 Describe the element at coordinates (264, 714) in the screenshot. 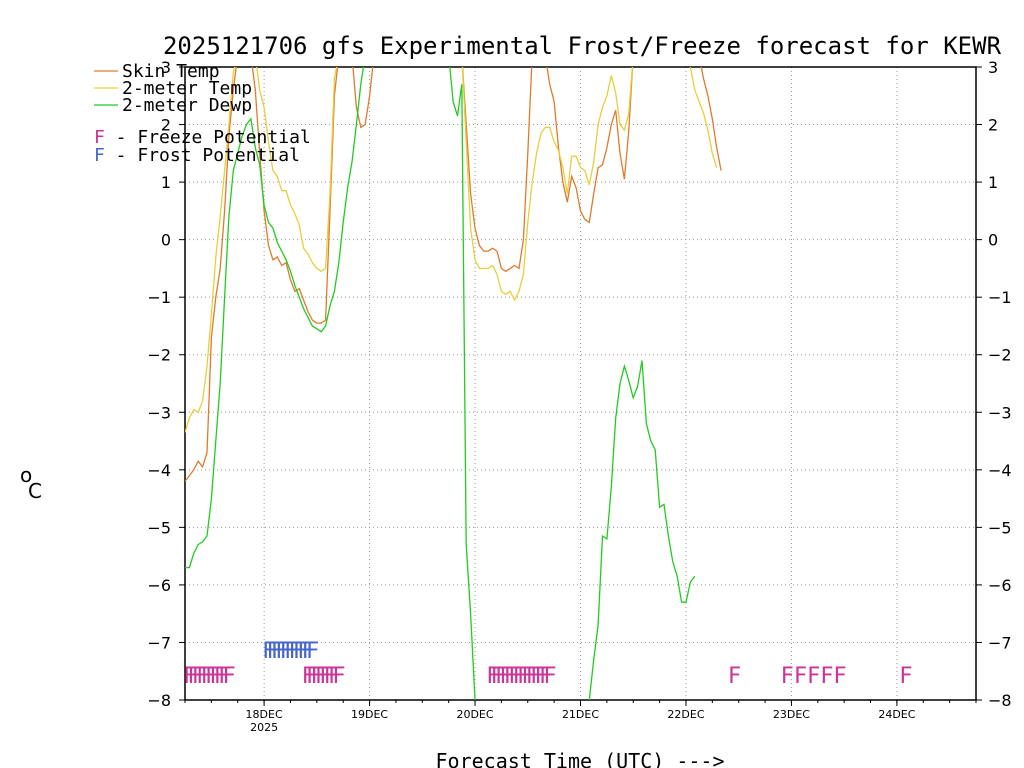

I see `x-tick-label: 18DEC` at that location.